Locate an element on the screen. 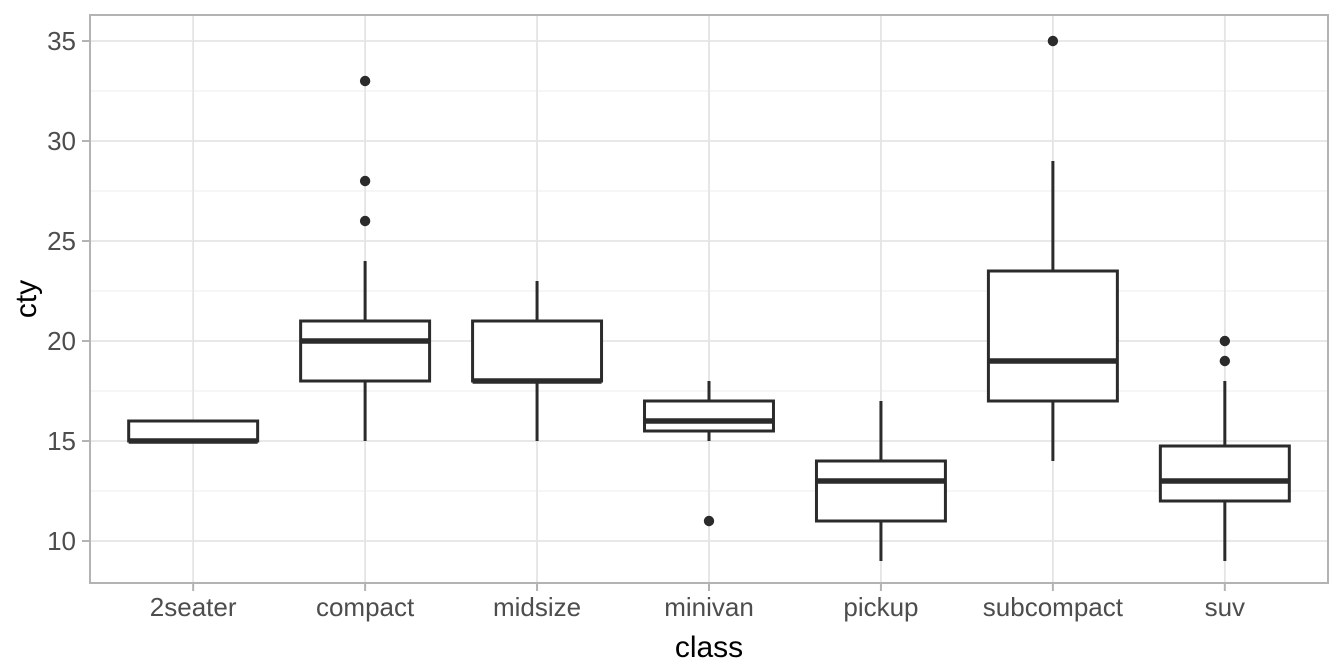  x-tick-label: compact is located at coordinates (365, 607).